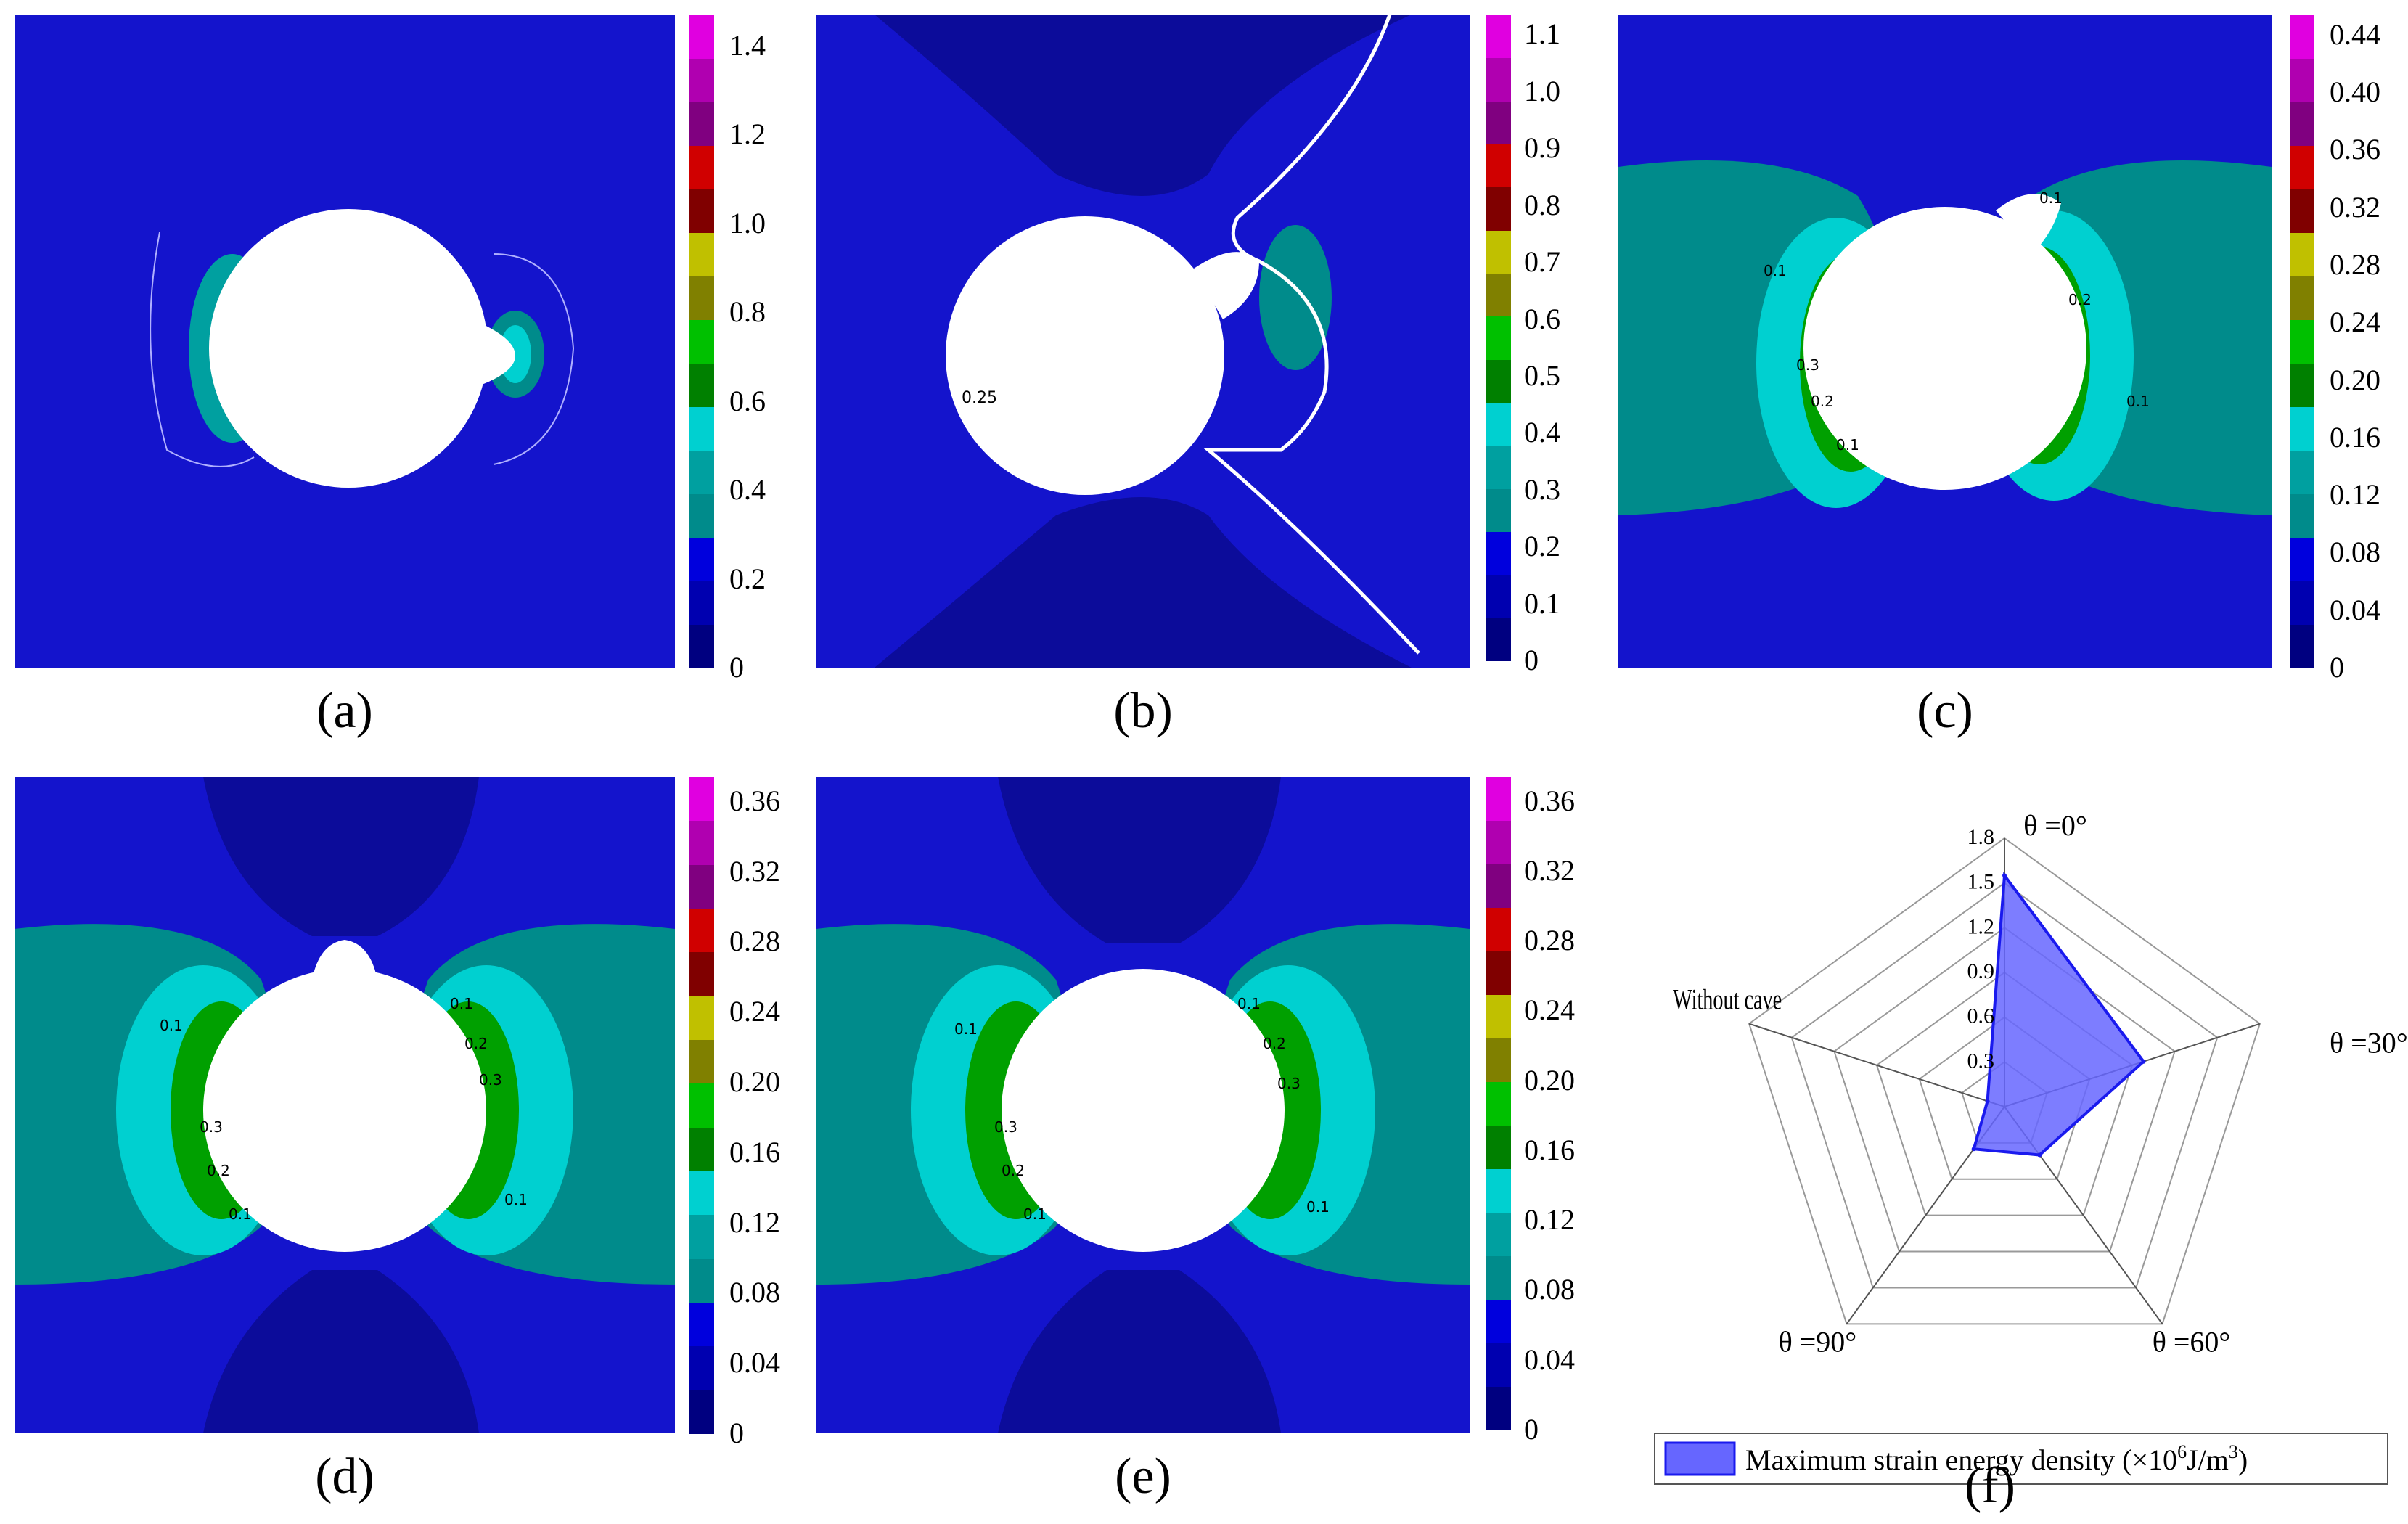 The width and height of the screenshot is (2408, 1524). What do you see at coordinates (362, 349) in the screenshot?
I see `outer-contour` at bounding box center [362, 349].